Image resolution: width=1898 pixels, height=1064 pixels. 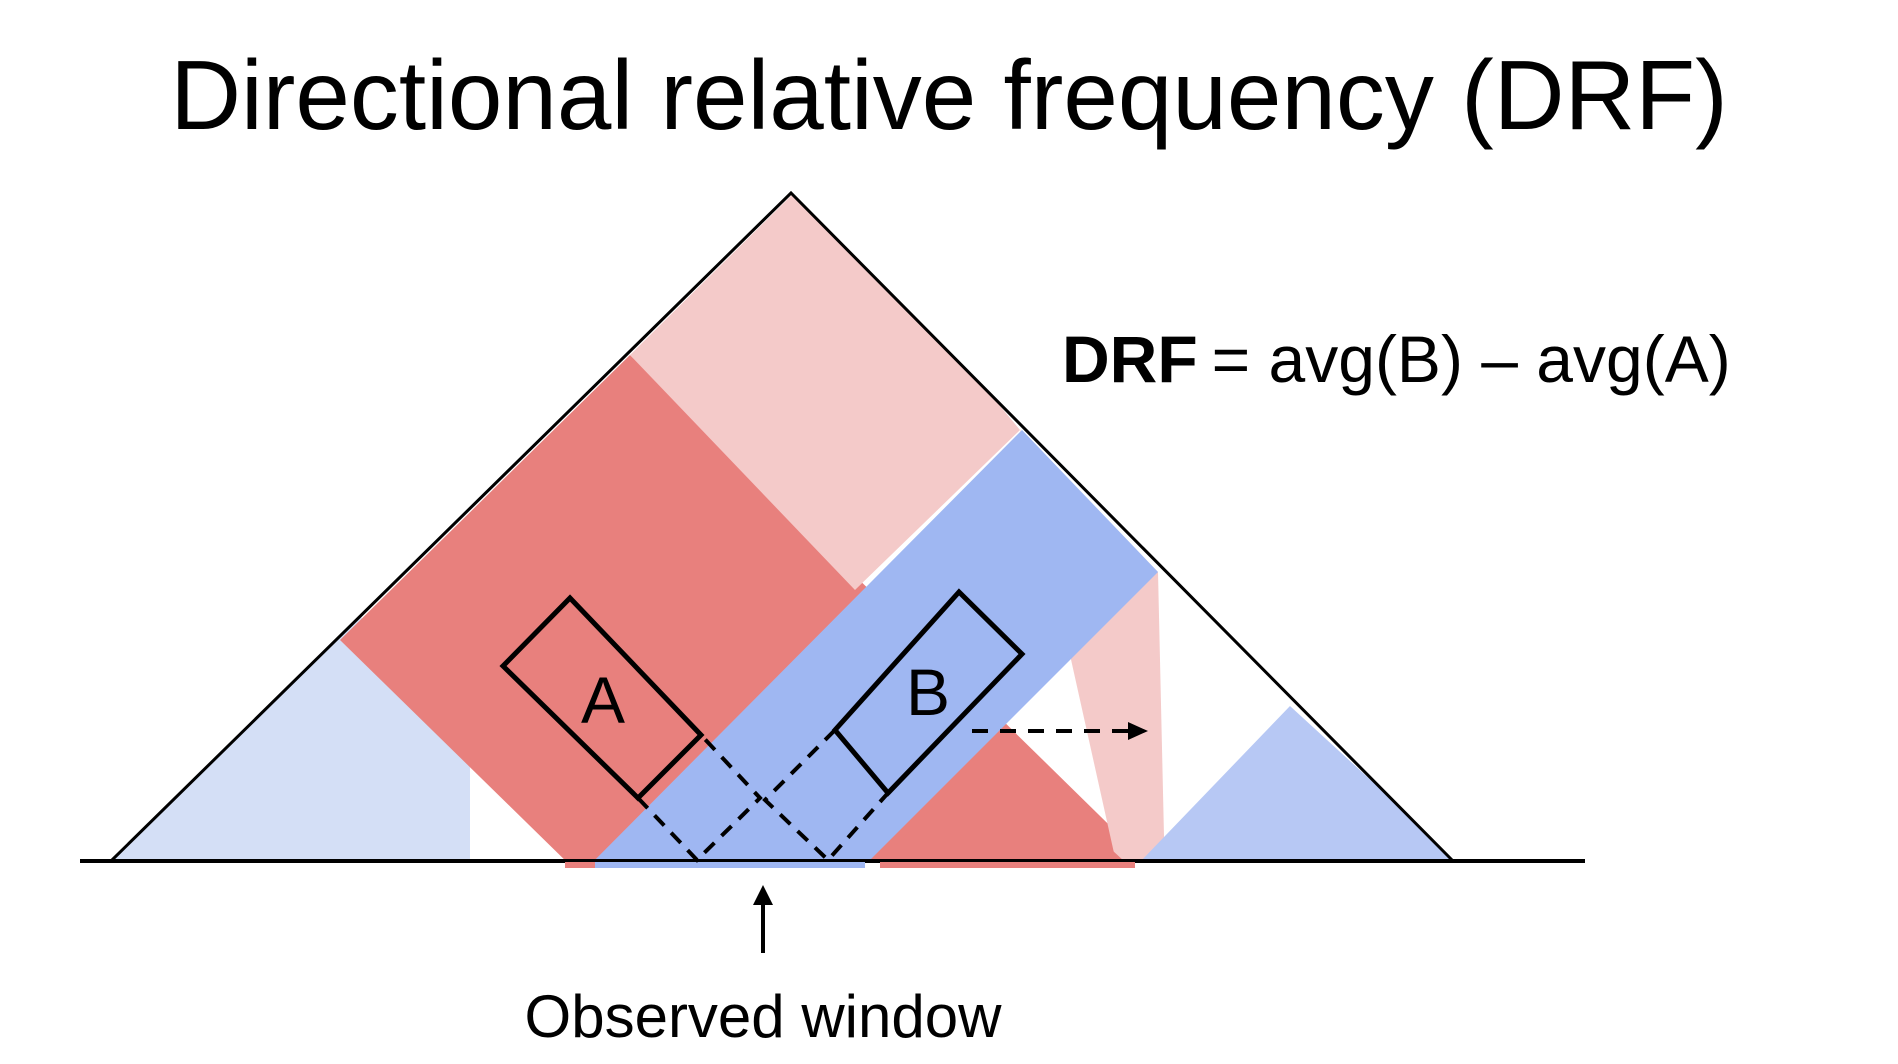 I want to click on drf-formula: DRF = avg(B) – avg(A), so click(x=1396, y=359).